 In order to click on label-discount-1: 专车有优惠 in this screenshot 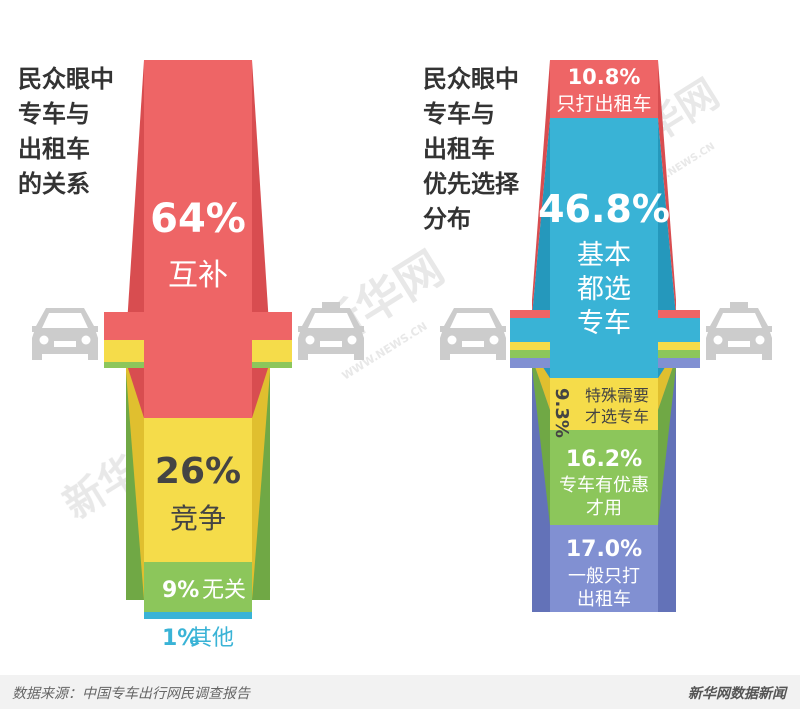, I will do `click(604, 485)`.